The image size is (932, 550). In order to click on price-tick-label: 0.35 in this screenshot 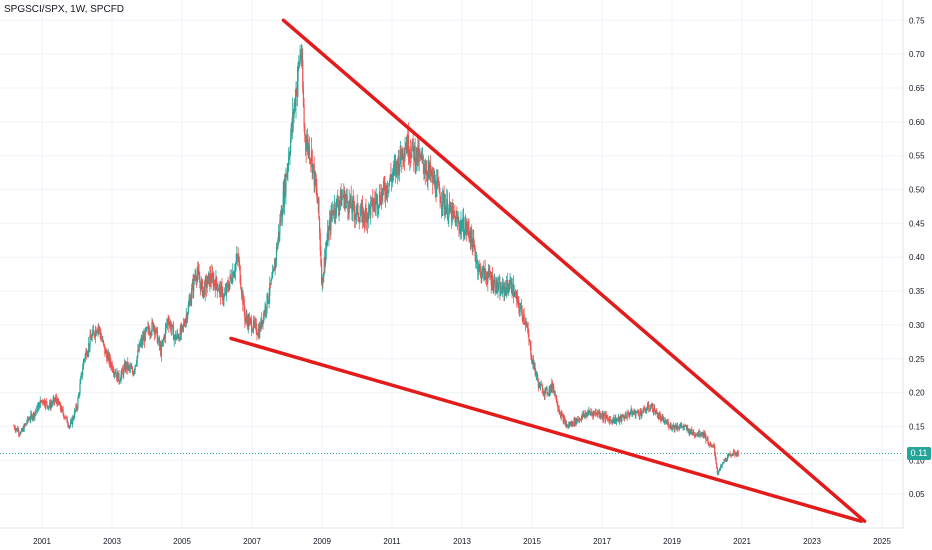, I will do `click(917, 291)`.